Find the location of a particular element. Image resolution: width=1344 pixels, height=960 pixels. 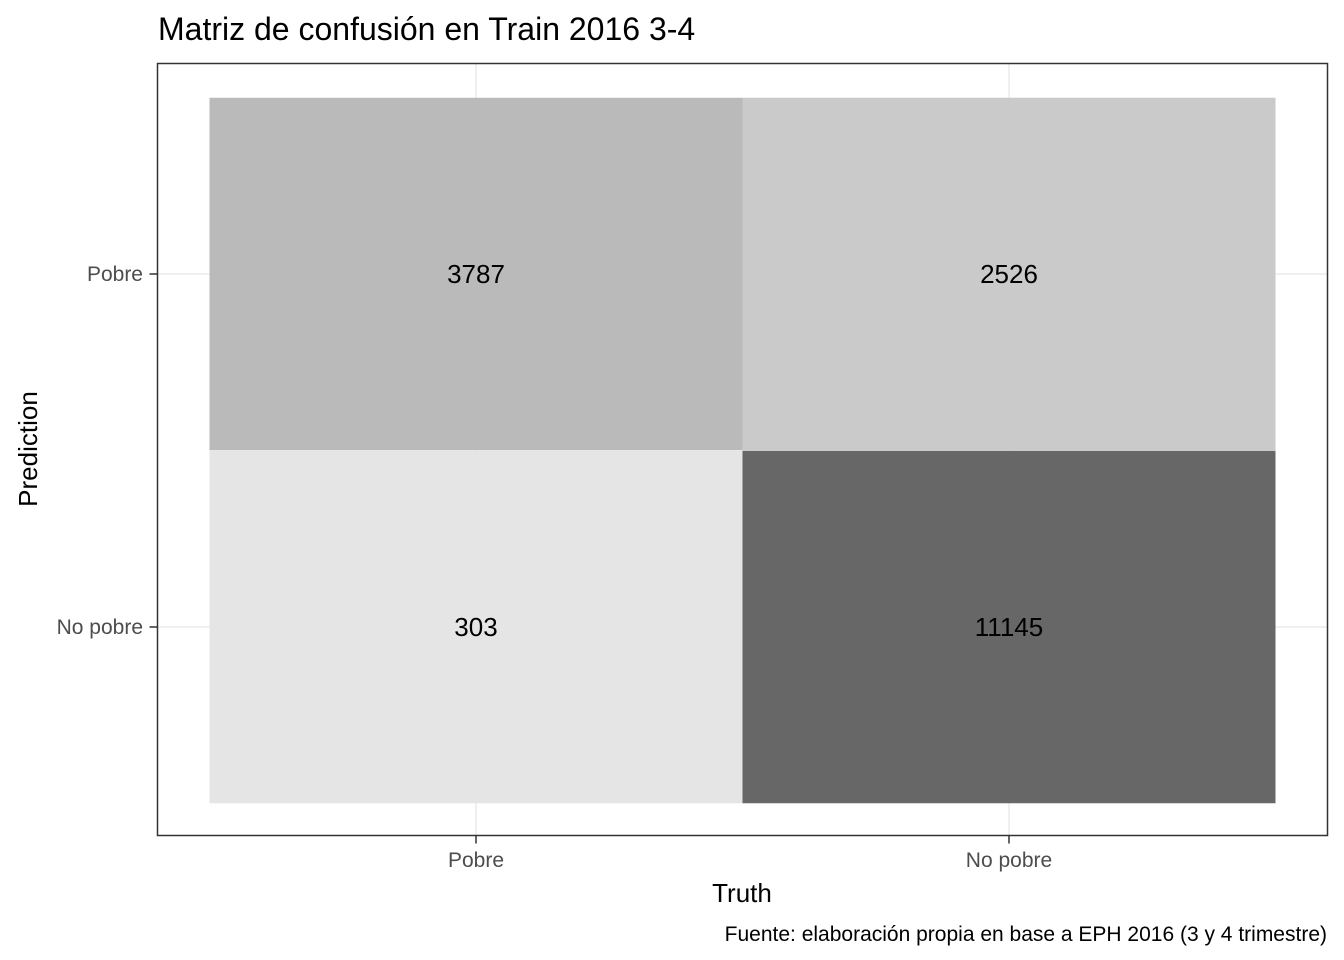

cell-value-label: 2526 is located at coordinates (1009, 274).